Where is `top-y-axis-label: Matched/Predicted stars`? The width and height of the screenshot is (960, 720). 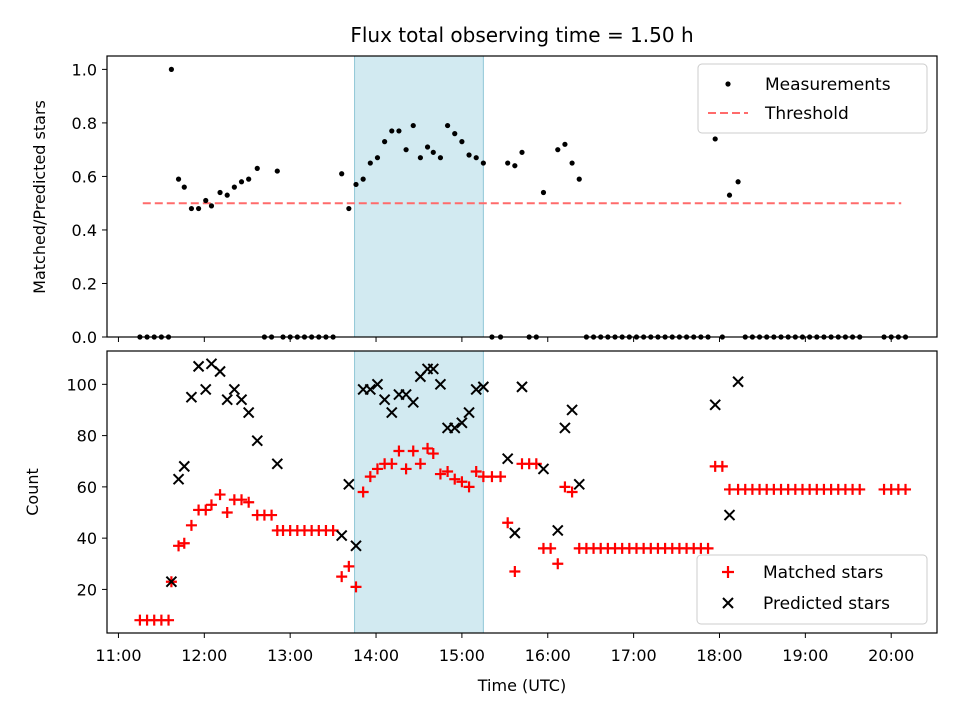
top-y-axis-label: Matched/Predicted stars is located at coordinates (39, 197).